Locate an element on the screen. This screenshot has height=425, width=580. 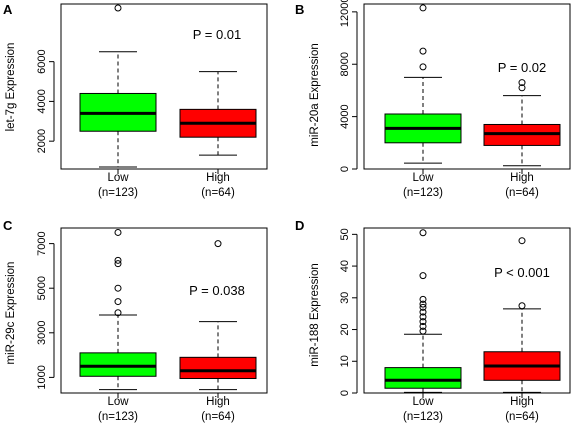
panel-c-y-tick-label: 7000 is located at coordinates (42, 243).